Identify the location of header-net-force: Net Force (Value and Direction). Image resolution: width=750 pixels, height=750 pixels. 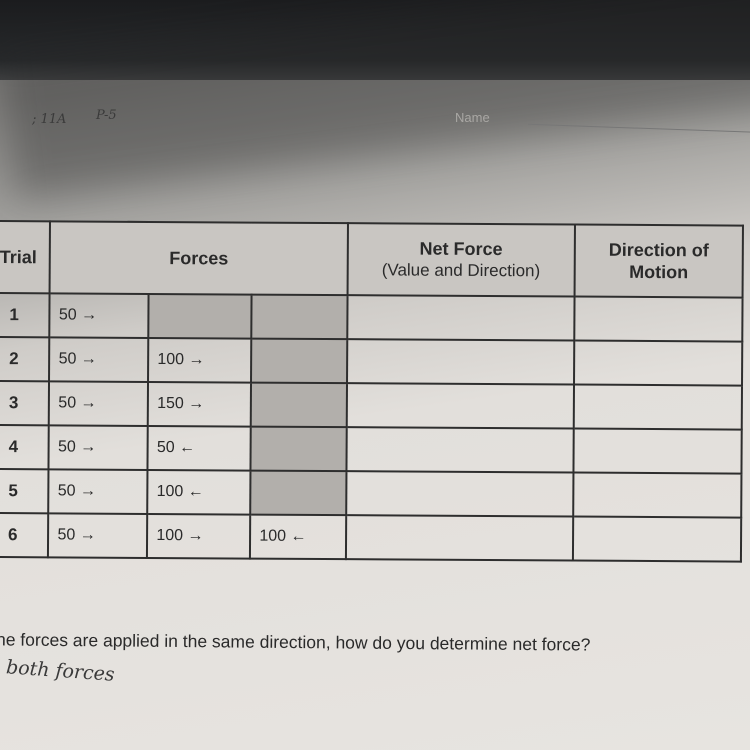
(461, 260).